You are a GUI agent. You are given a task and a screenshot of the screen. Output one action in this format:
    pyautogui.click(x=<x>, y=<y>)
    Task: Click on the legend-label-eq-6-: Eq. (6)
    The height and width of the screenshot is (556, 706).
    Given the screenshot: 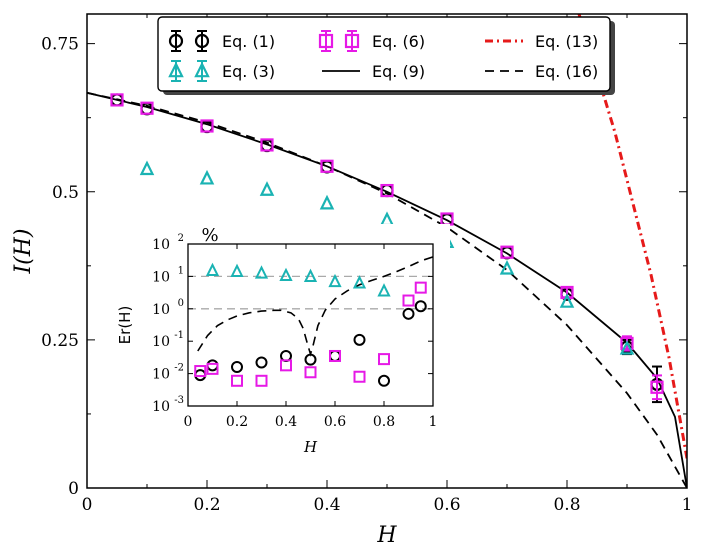 What is the action you would take?
    pyautogui.click(x=398, y=41)
    